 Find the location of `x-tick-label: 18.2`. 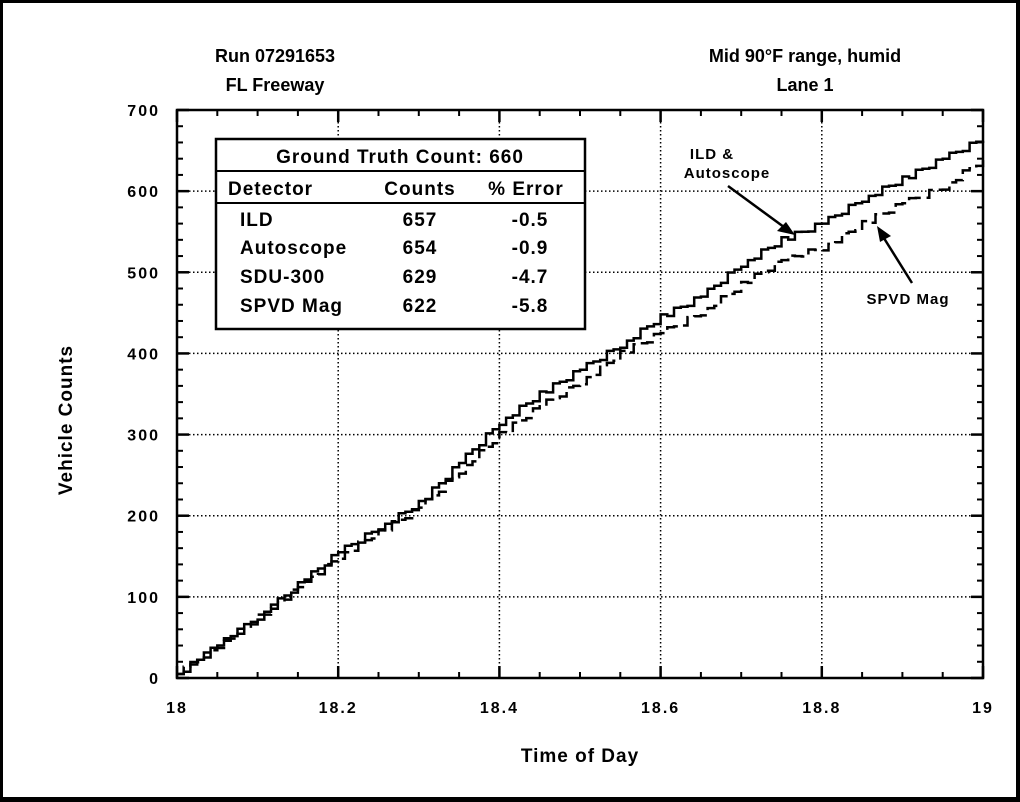

x-tick-label: 18.2 is located at coordinates (338, 708).